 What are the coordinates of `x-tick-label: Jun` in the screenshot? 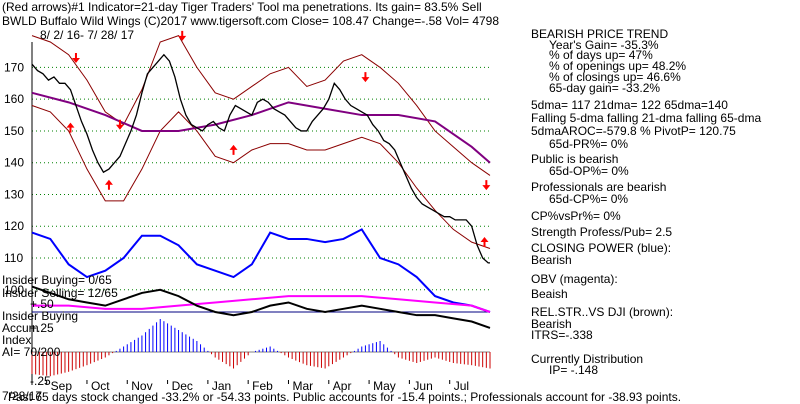 It's located at (422, 386).